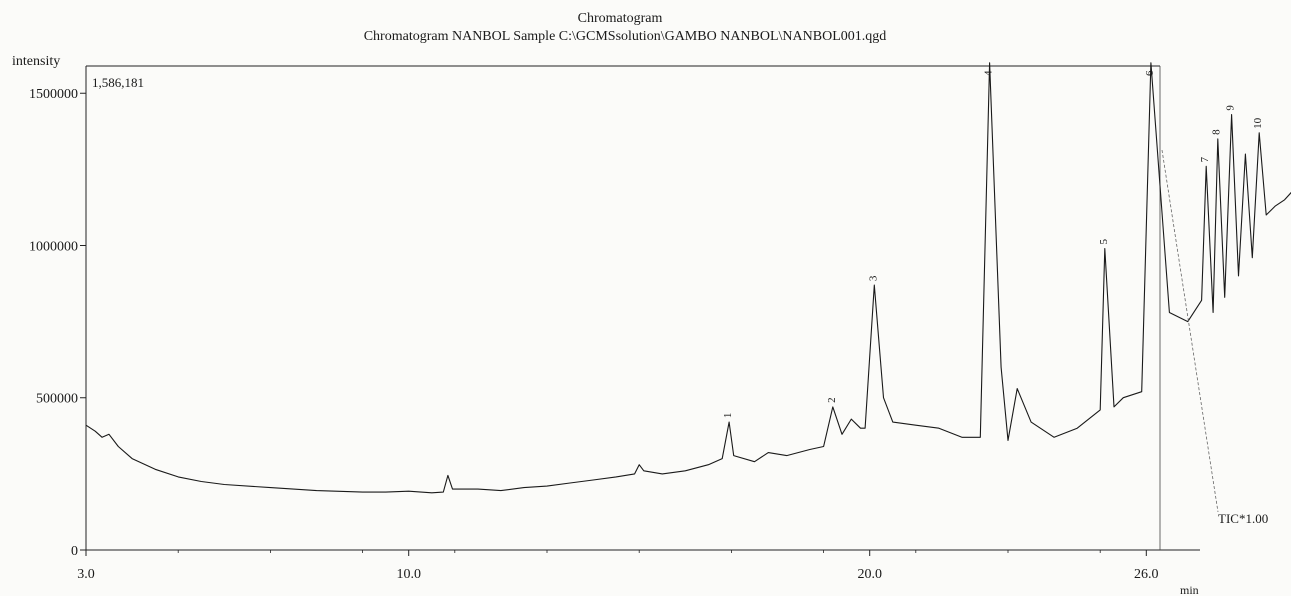 The height and width of the screenshot is (596, 1291). I want to click on peak-label: 5, so click(1104, 242).